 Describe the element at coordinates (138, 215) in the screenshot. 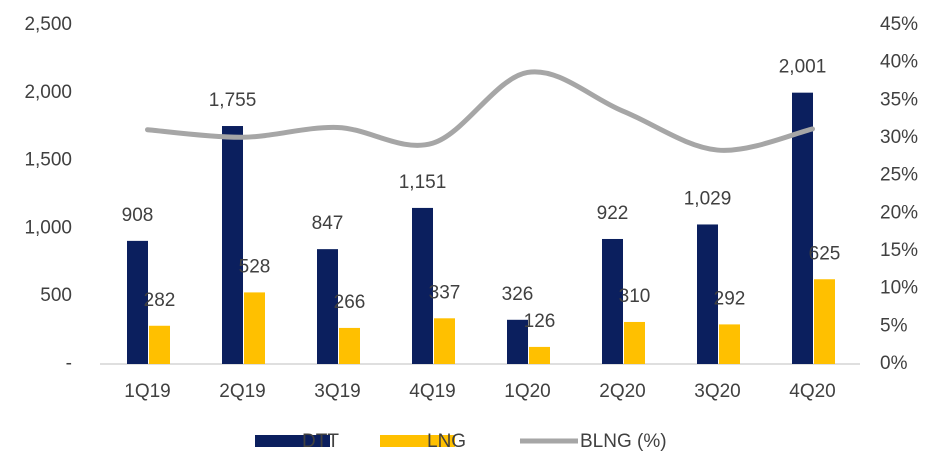

I see `data-label: 908` at that location.